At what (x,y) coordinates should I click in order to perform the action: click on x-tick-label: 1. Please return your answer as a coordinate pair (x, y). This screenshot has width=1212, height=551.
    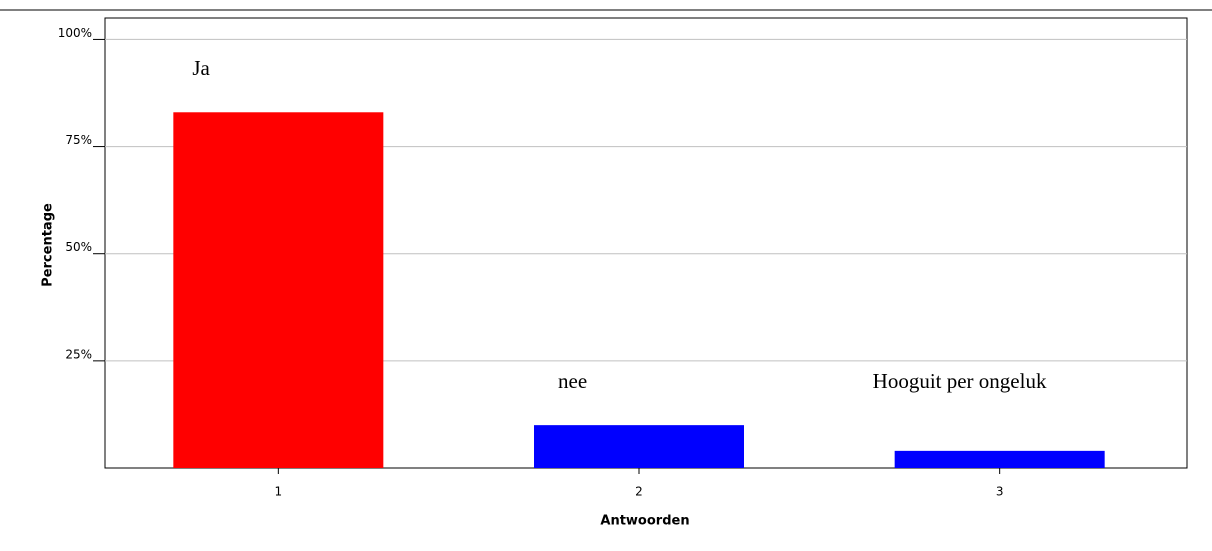
    Looking at the image, I should click on (279, 492).